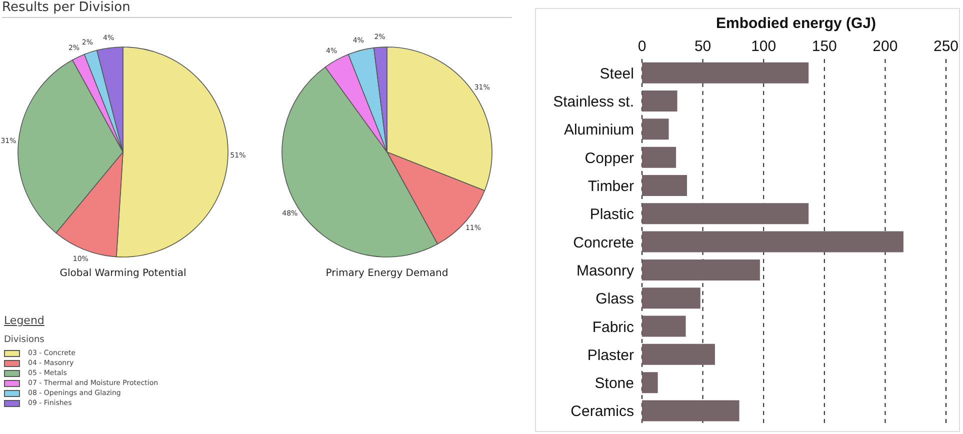 The width and height of the screenshot is (963, 434). What do you see at coordinates (946, 46) in the screenshot?
I see `x-tick-label: 250` at bounding box center [946, 46].